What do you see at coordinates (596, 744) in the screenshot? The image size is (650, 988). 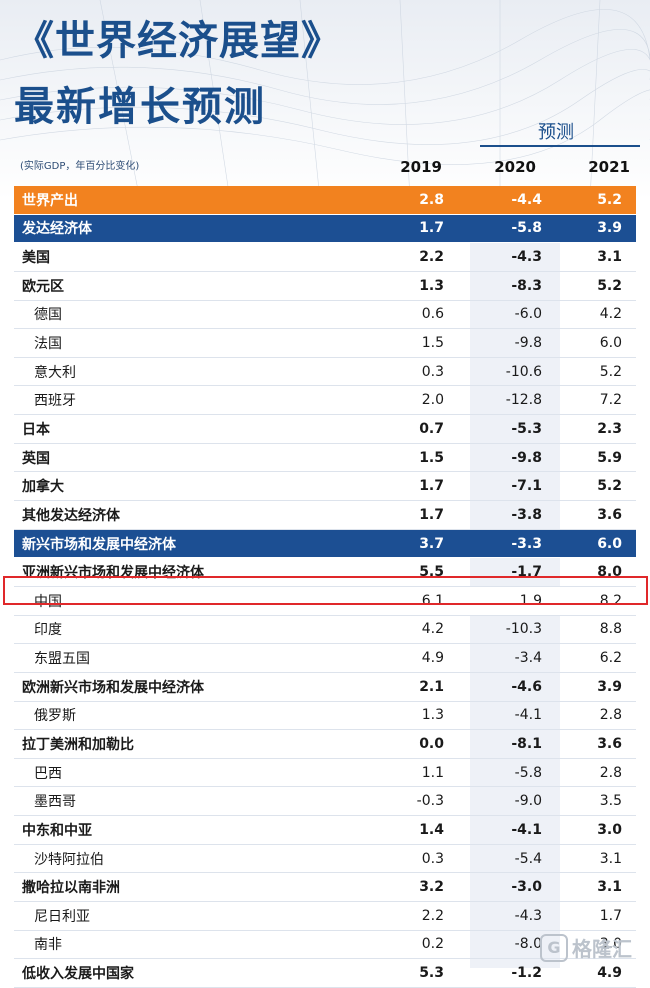 I see `value-2021: 3.6` at bounding box center [596, 744].